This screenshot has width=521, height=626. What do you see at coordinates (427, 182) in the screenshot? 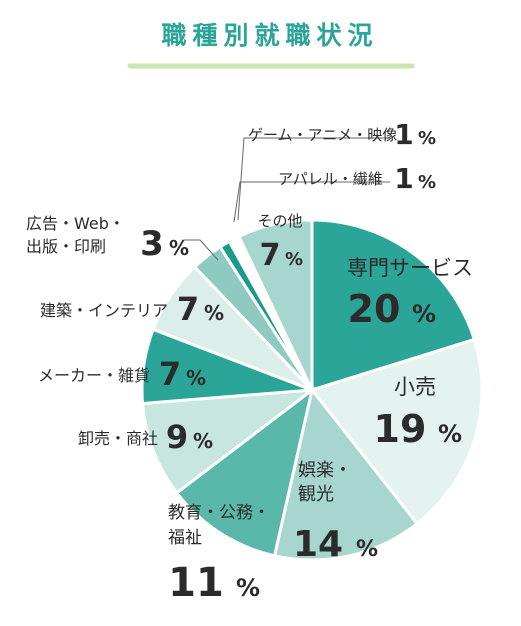
I see `slice-unit-apparel: %` at bounding box center [427, 182].